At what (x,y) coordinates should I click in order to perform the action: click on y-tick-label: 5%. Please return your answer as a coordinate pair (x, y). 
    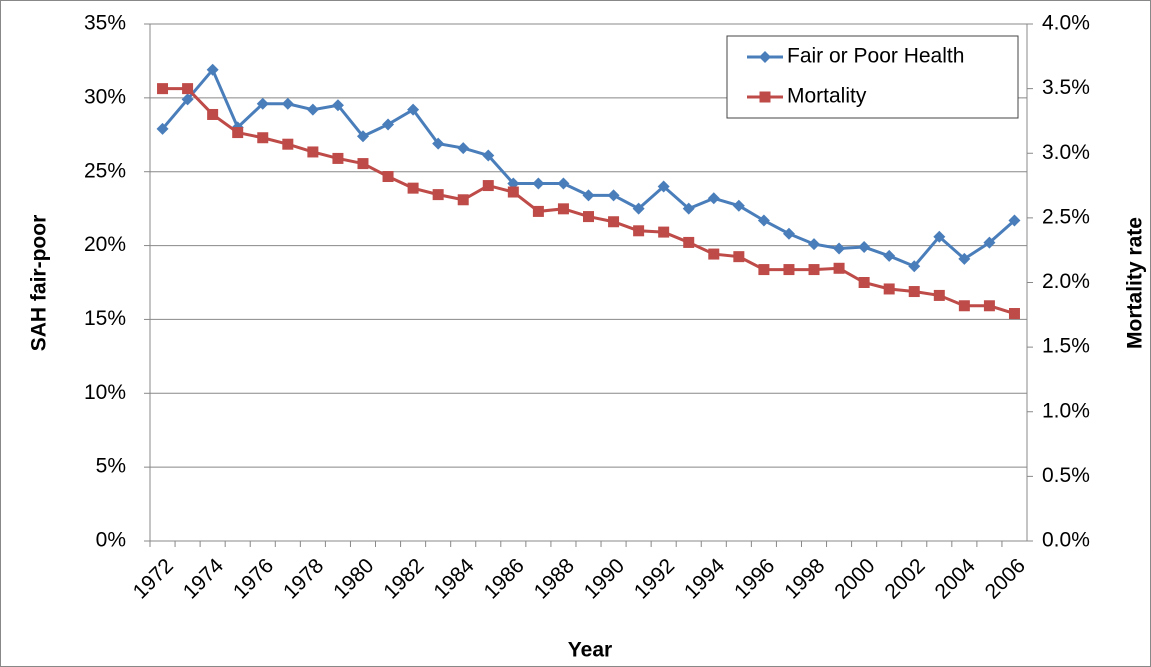
    Looking at the image, I should click on (111, 466).